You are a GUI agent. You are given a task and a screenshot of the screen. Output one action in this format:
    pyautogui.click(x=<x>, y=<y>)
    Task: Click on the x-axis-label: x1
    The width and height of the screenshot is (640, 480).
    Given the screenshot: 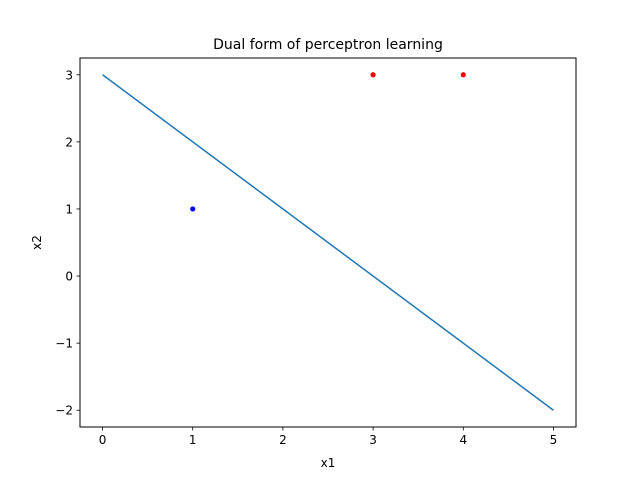 What is the action you would take?
    pyautogui.click(x=328, y=463)
    